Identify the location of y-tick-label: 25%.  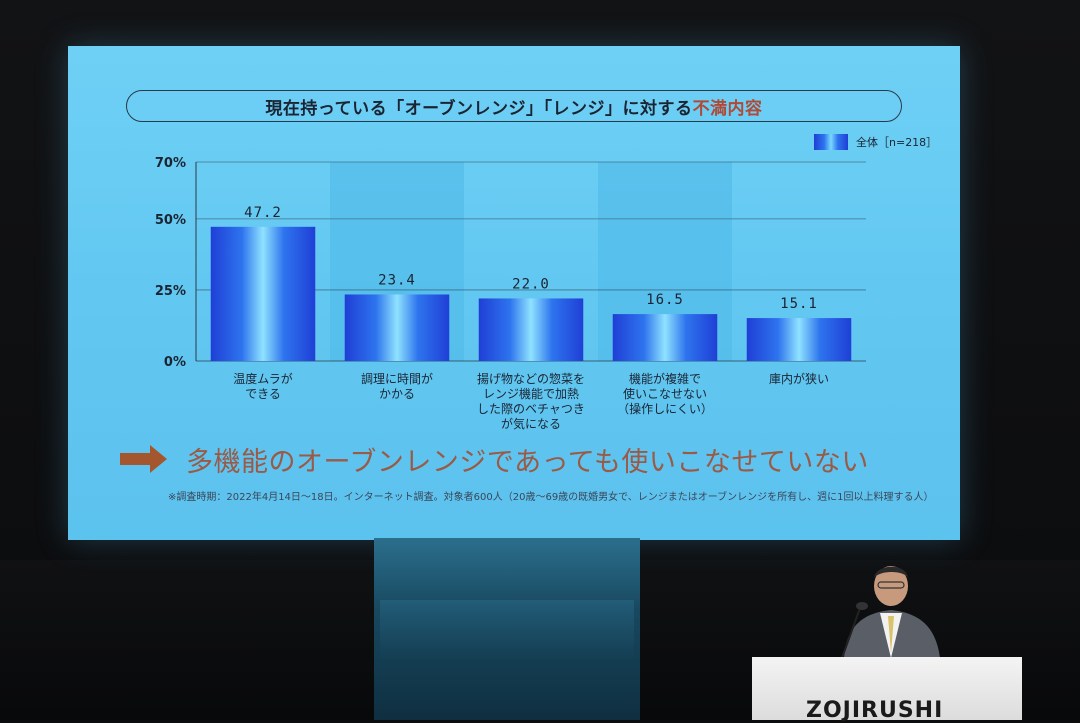
(170, 291).